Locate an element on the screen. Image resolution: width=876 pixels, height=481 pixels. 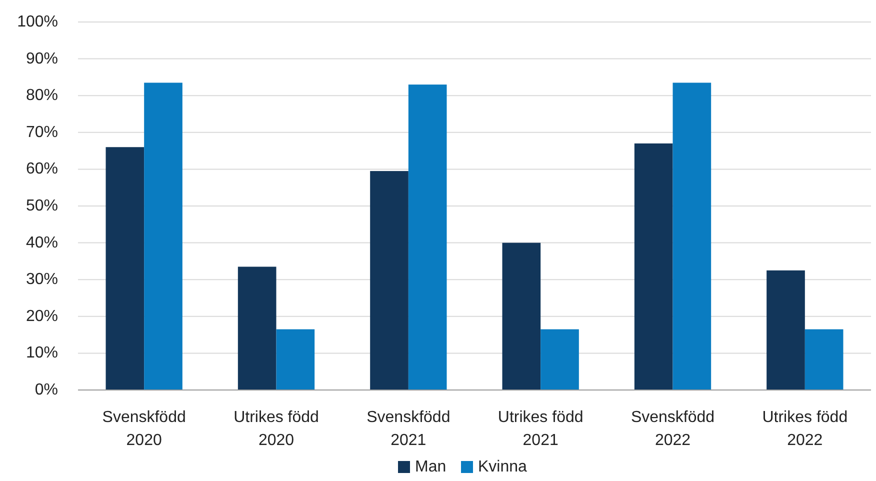
x-tick-label: Utrikes född 2021 is located at coordinates (541, 429).